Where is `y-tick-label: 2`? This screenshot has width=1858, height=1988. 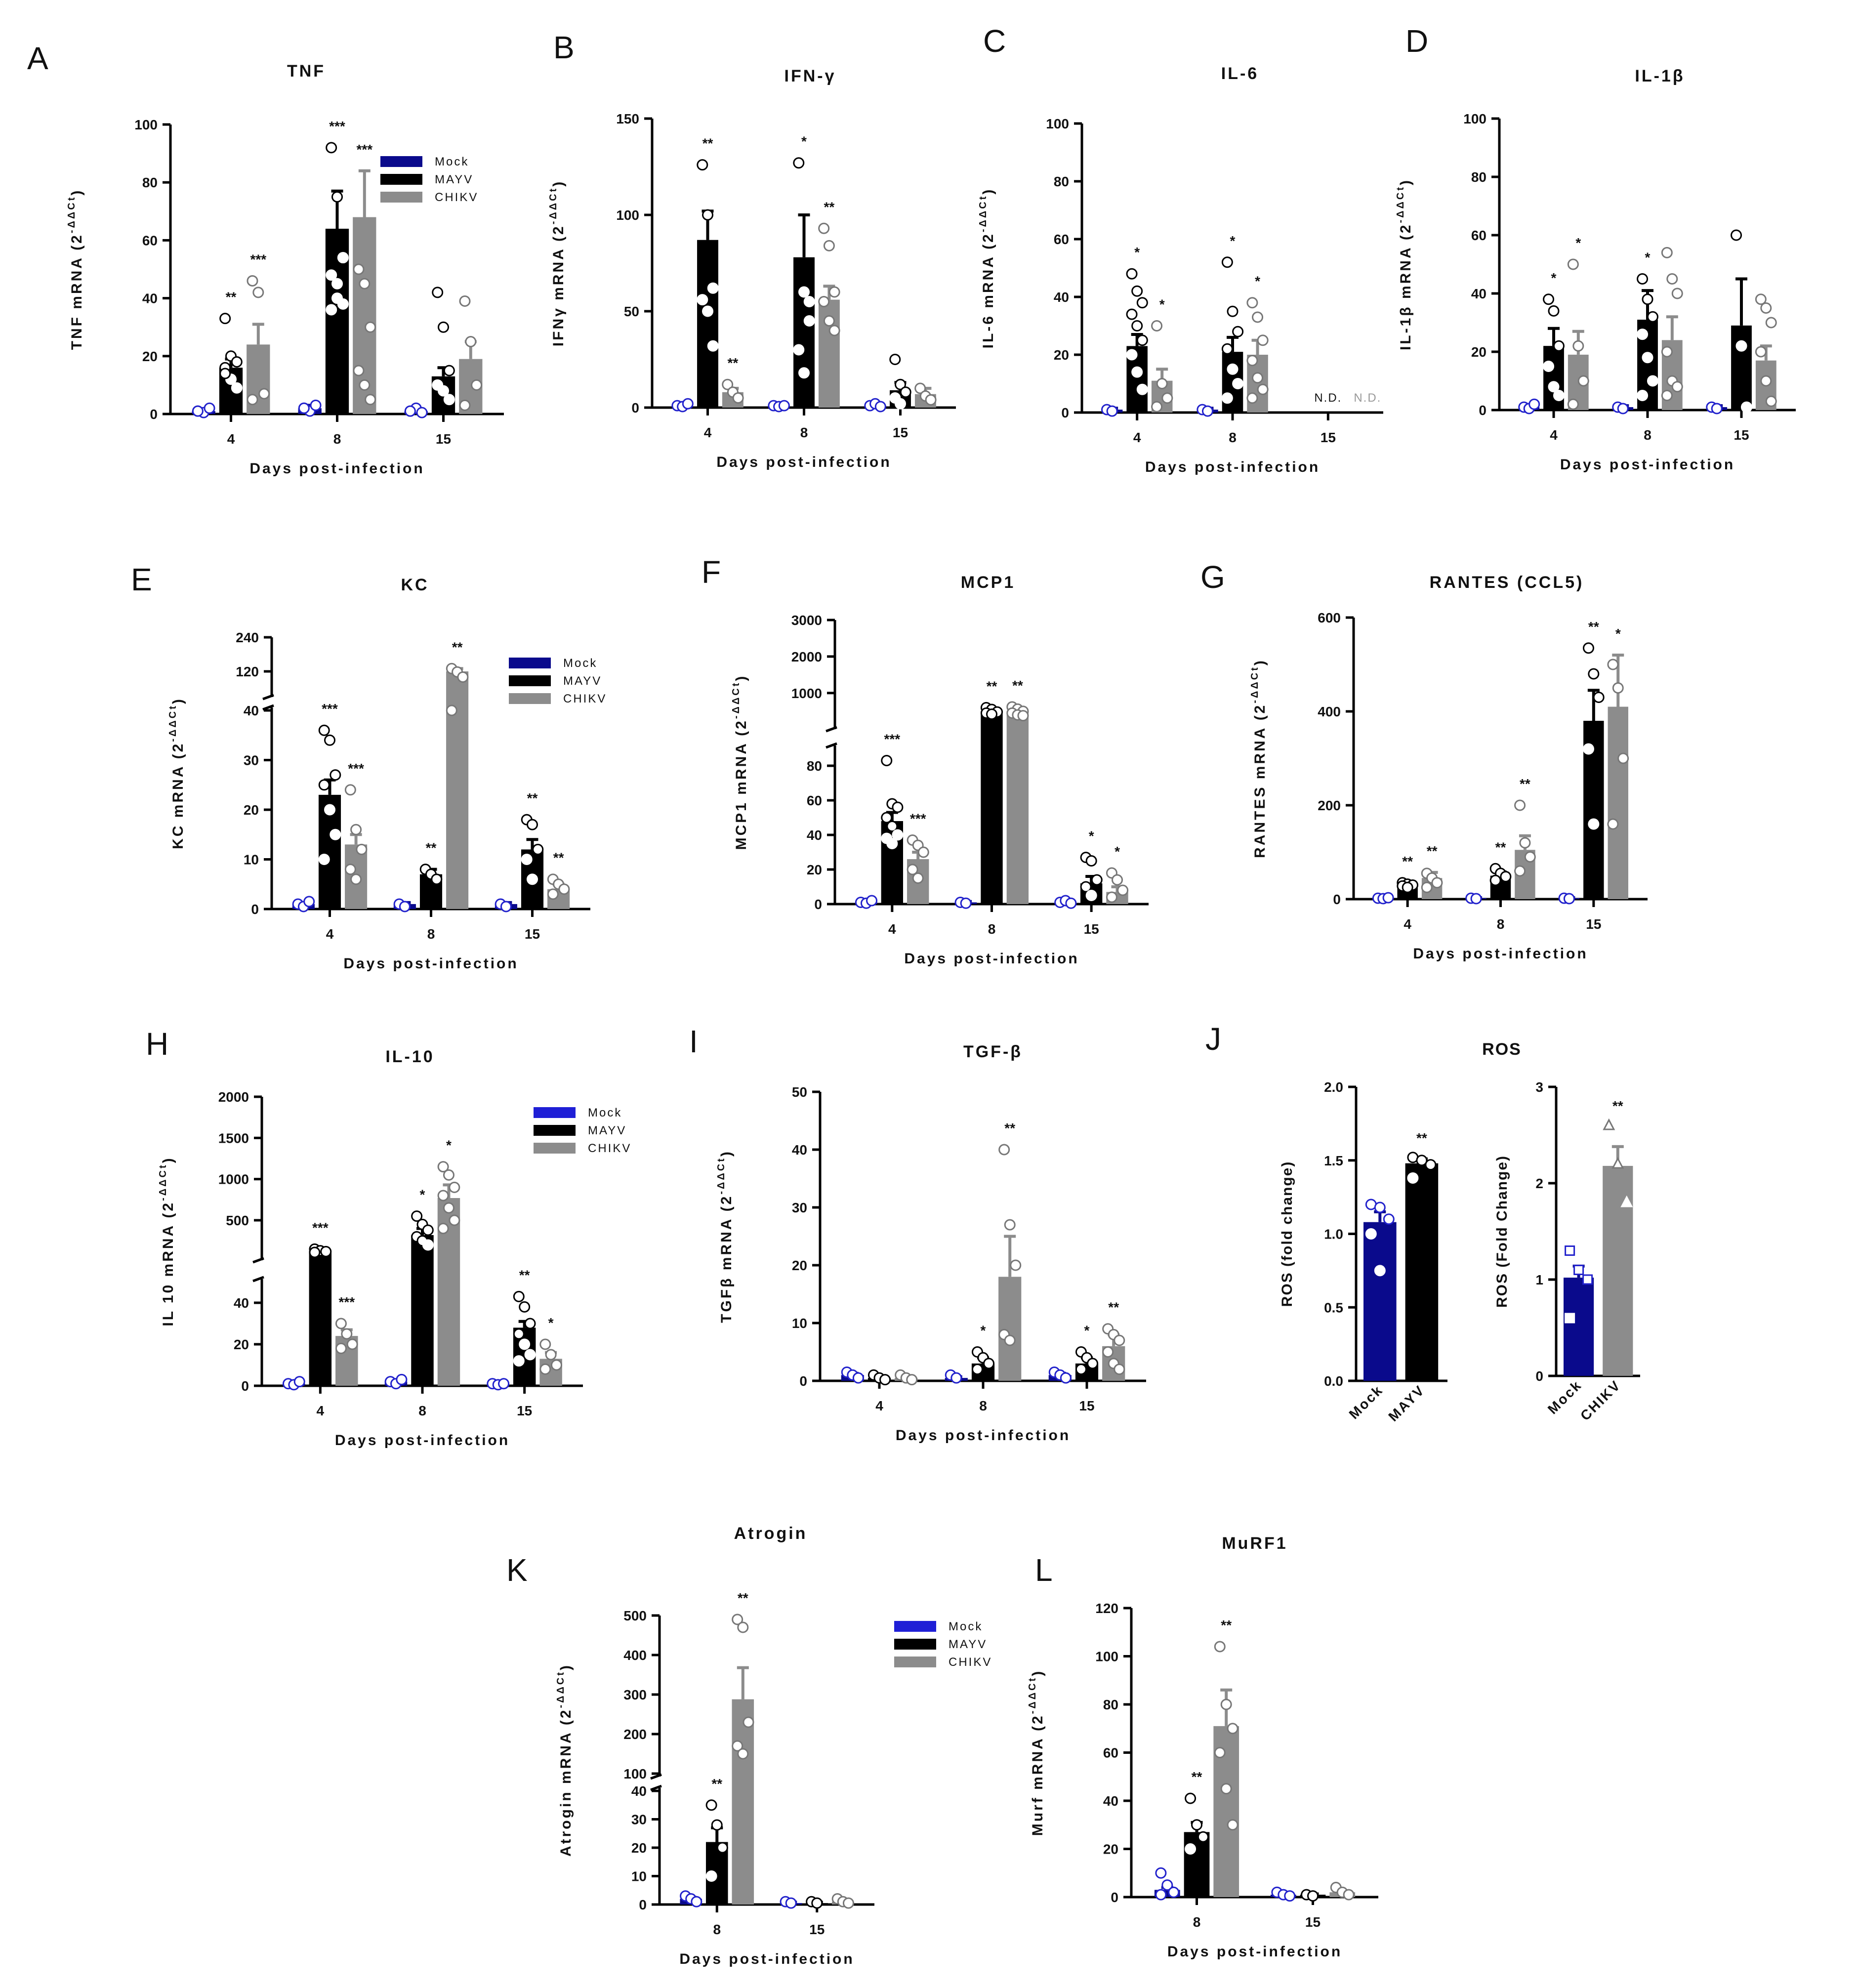 y-tick-label: 2 is located at coordinates (1539, 1183).